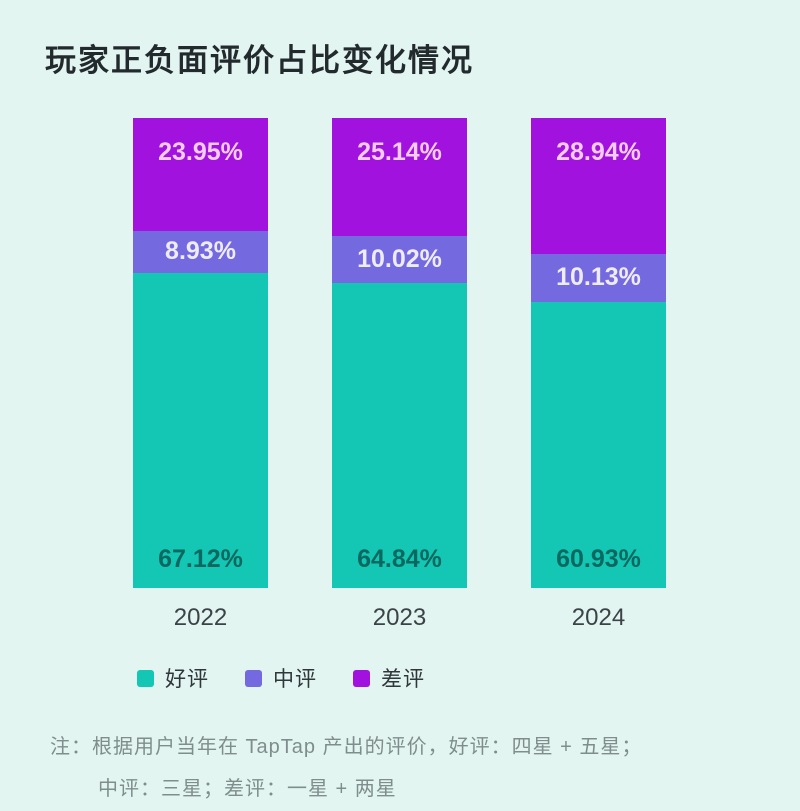 Image resolution: width=800 pixels, height=811 pixels. Describe the element at coordinates (598, 558) in the screenshot. I see `segment-value-label: 60.93%` at that location.